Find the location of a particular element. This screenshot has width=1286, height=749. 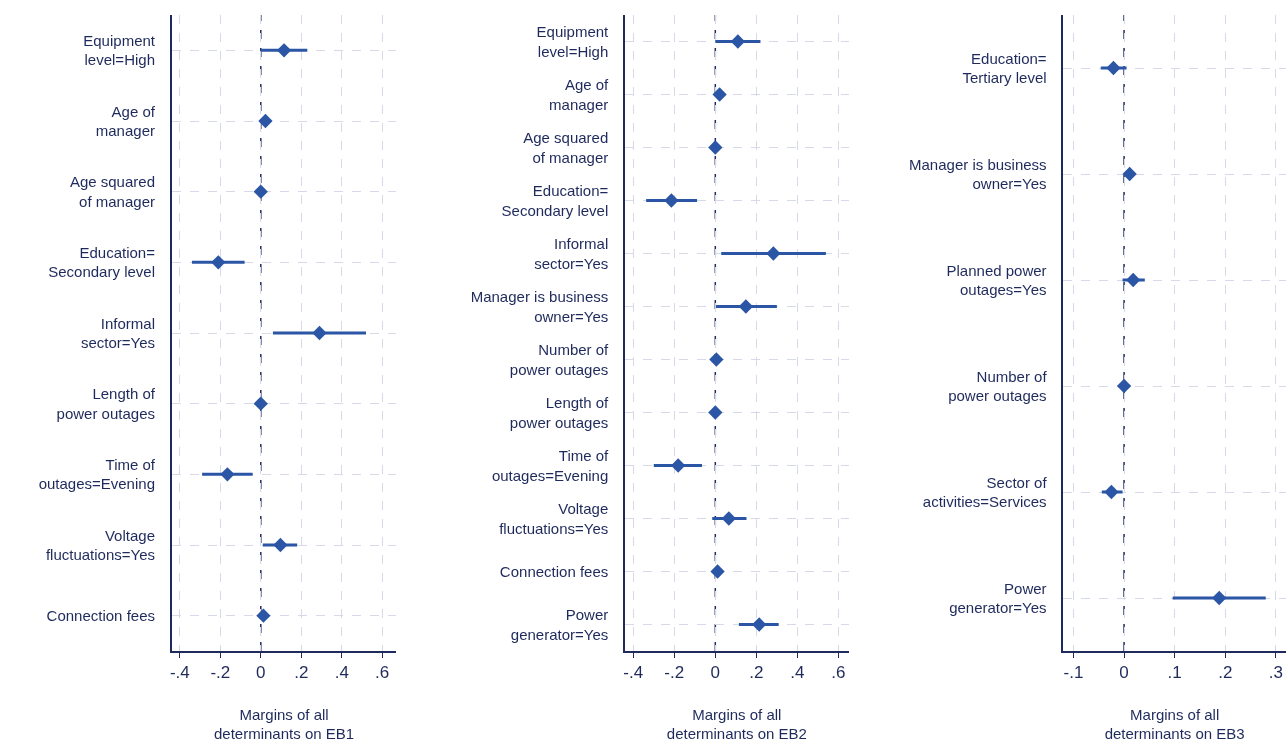

y-tick-label: Education= Tertiary level is located at coordinates (1004, 67).